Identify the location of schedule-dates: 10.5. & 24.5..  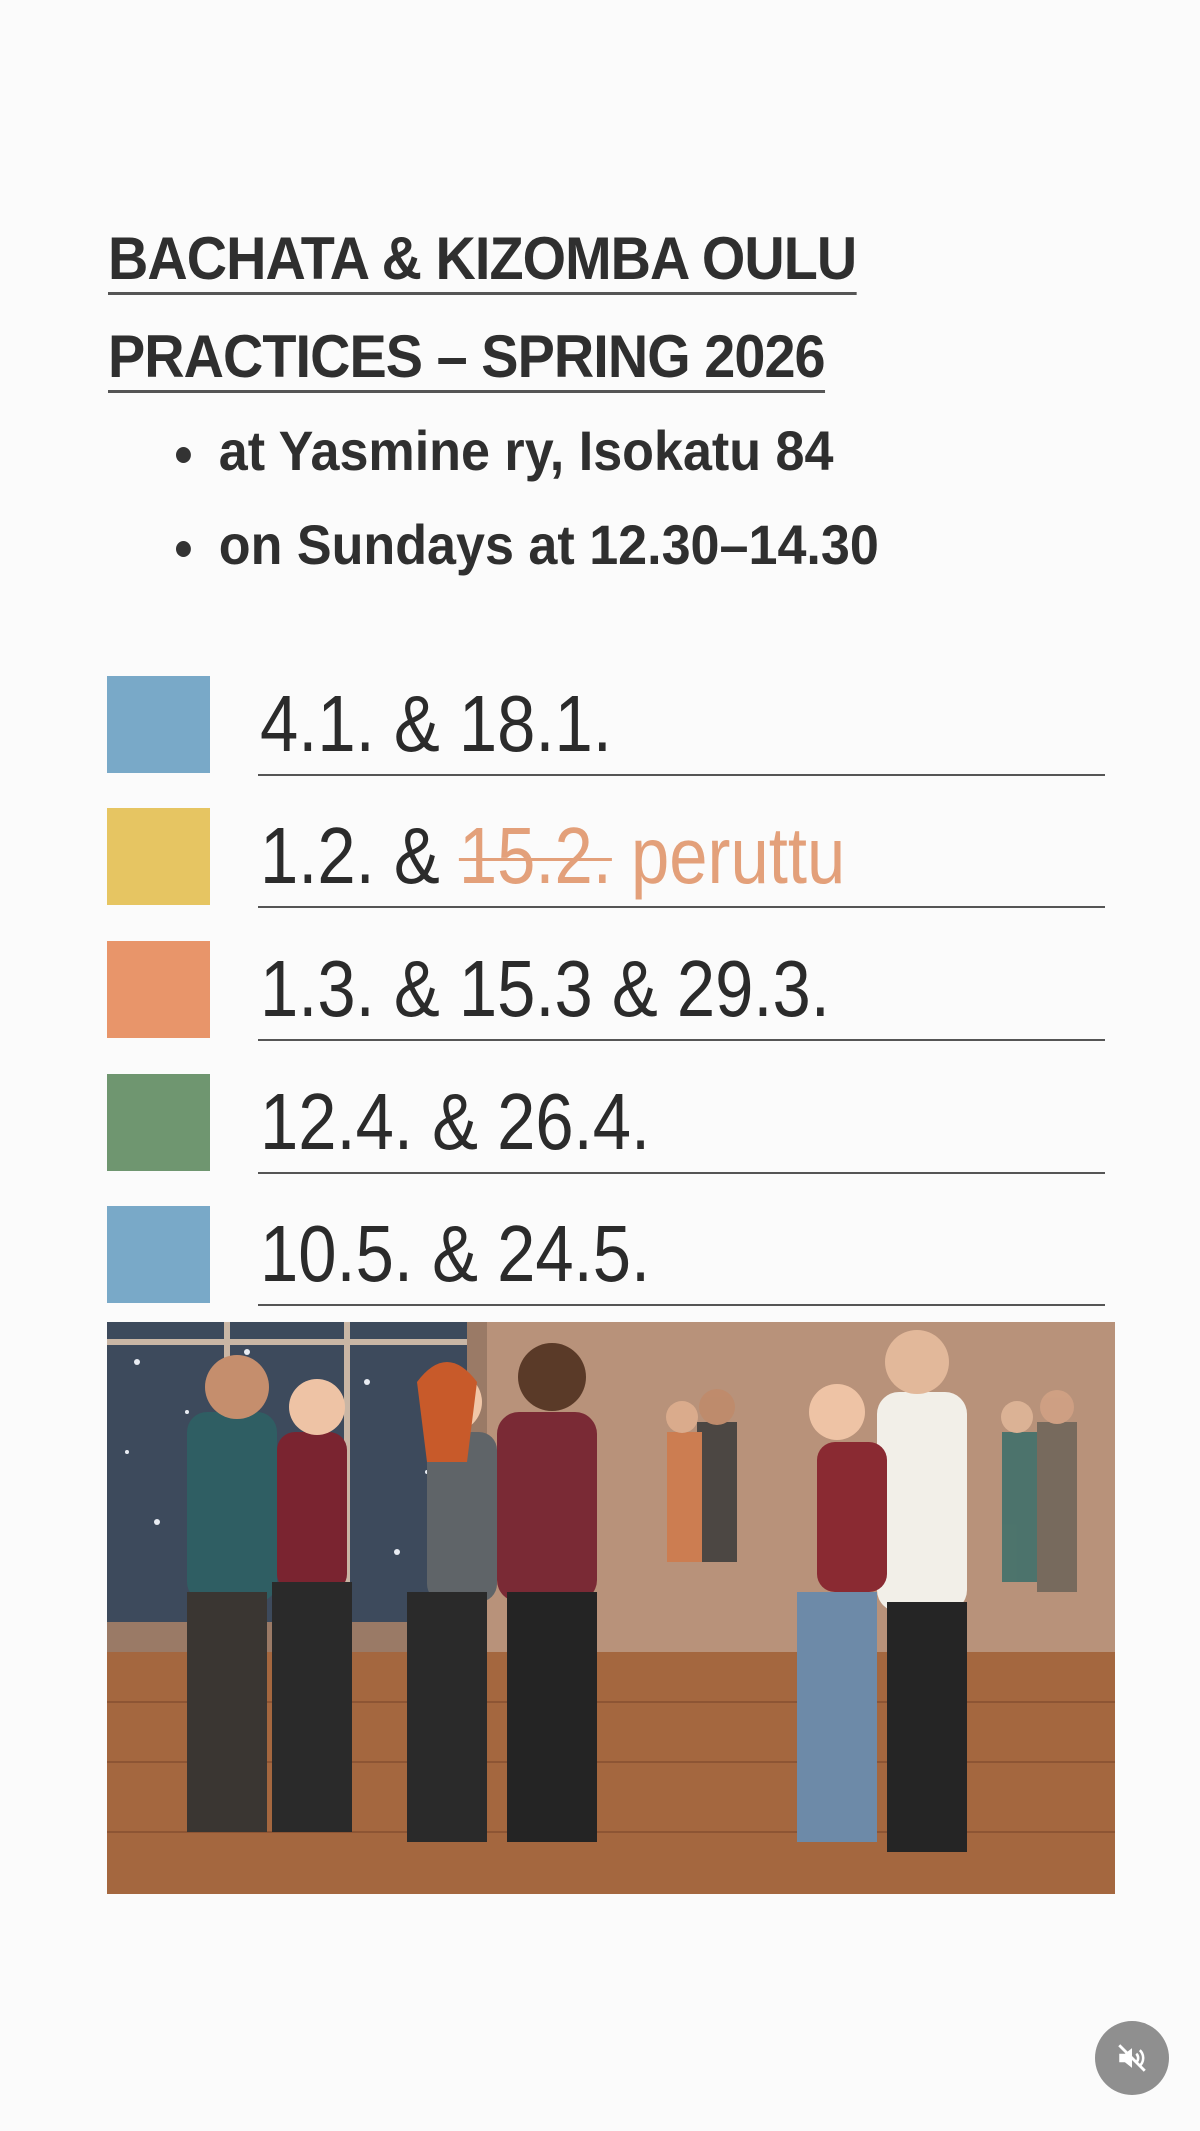
(455, 1253).